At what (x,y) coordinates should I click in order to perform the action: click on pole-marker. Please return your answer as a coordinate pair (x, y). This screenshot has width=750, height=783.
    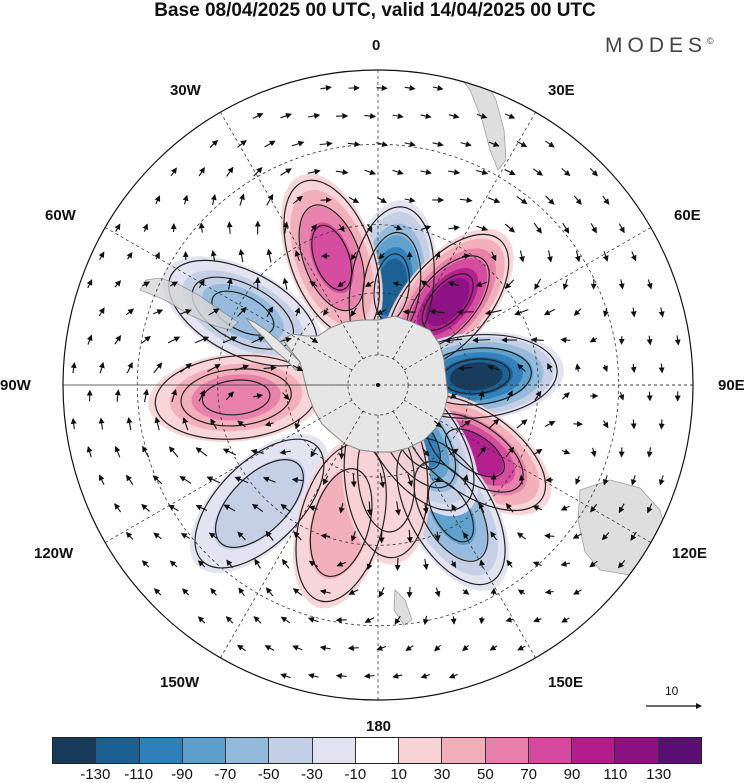
    Looking at the image, I should click on (378, 385).